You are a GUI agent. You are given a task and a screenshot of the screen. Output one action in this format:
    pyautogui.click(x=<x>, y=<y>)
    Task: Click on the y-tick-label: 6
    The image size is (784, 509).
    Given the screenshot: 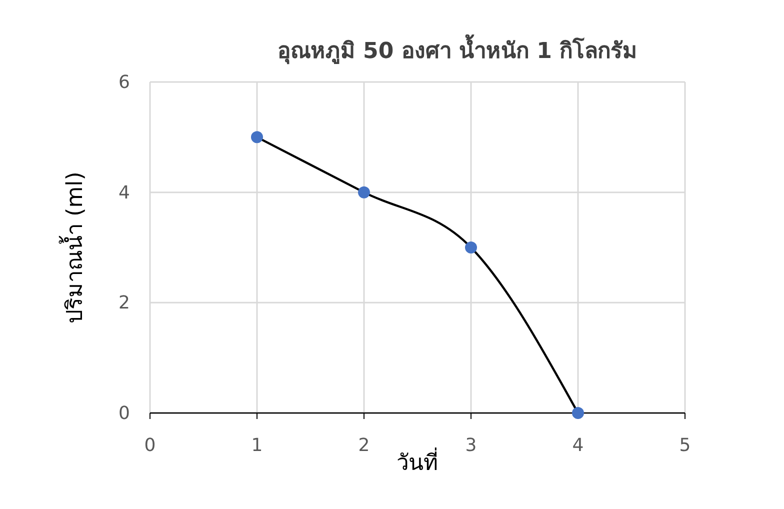 What is the action you would take?
    pyautogui.click(x=124, y=82)
    